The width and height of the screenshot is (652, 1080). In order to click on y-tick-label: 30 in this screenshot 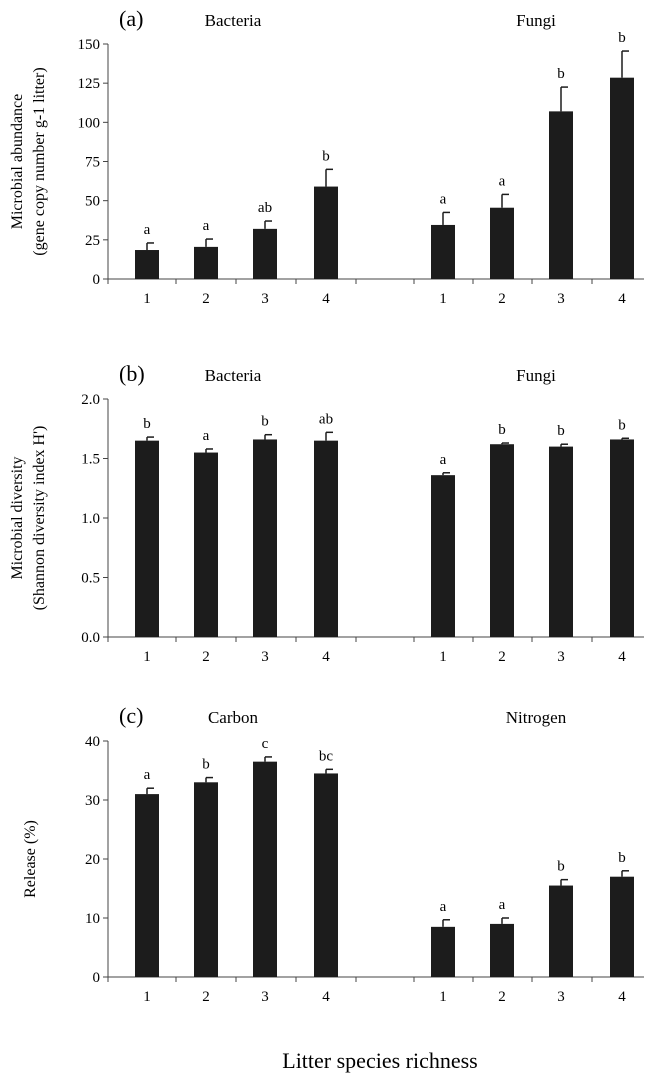, I will do `click(92, 801)`.